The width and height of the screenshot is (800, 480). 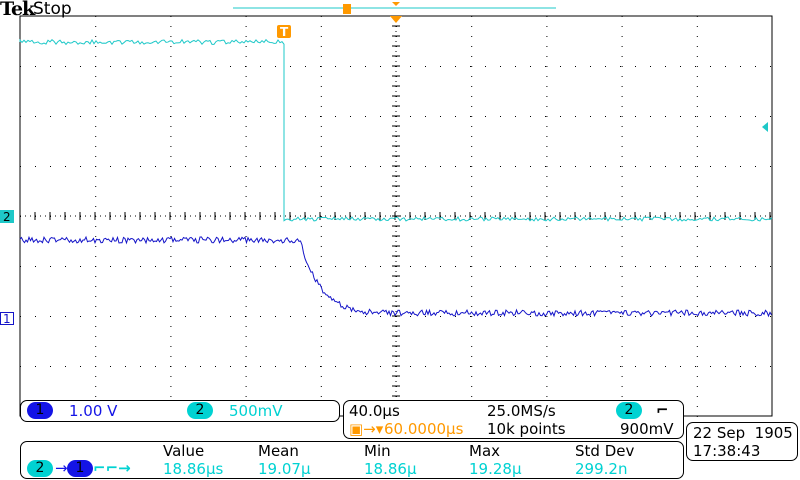 What do you see at coordinates (200, 410) in the screenshot?
I see `ch2-badge: 2` at bounding box center [200, 410].